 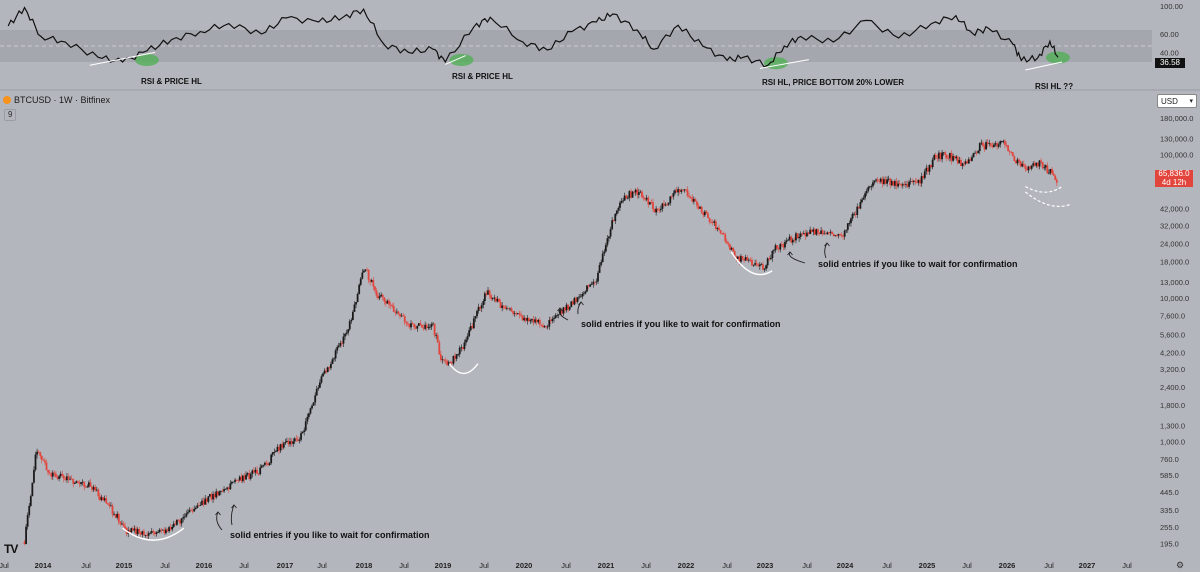 I want to click on bar-countdown: 4d 12h, so click(x=1174, y=182).